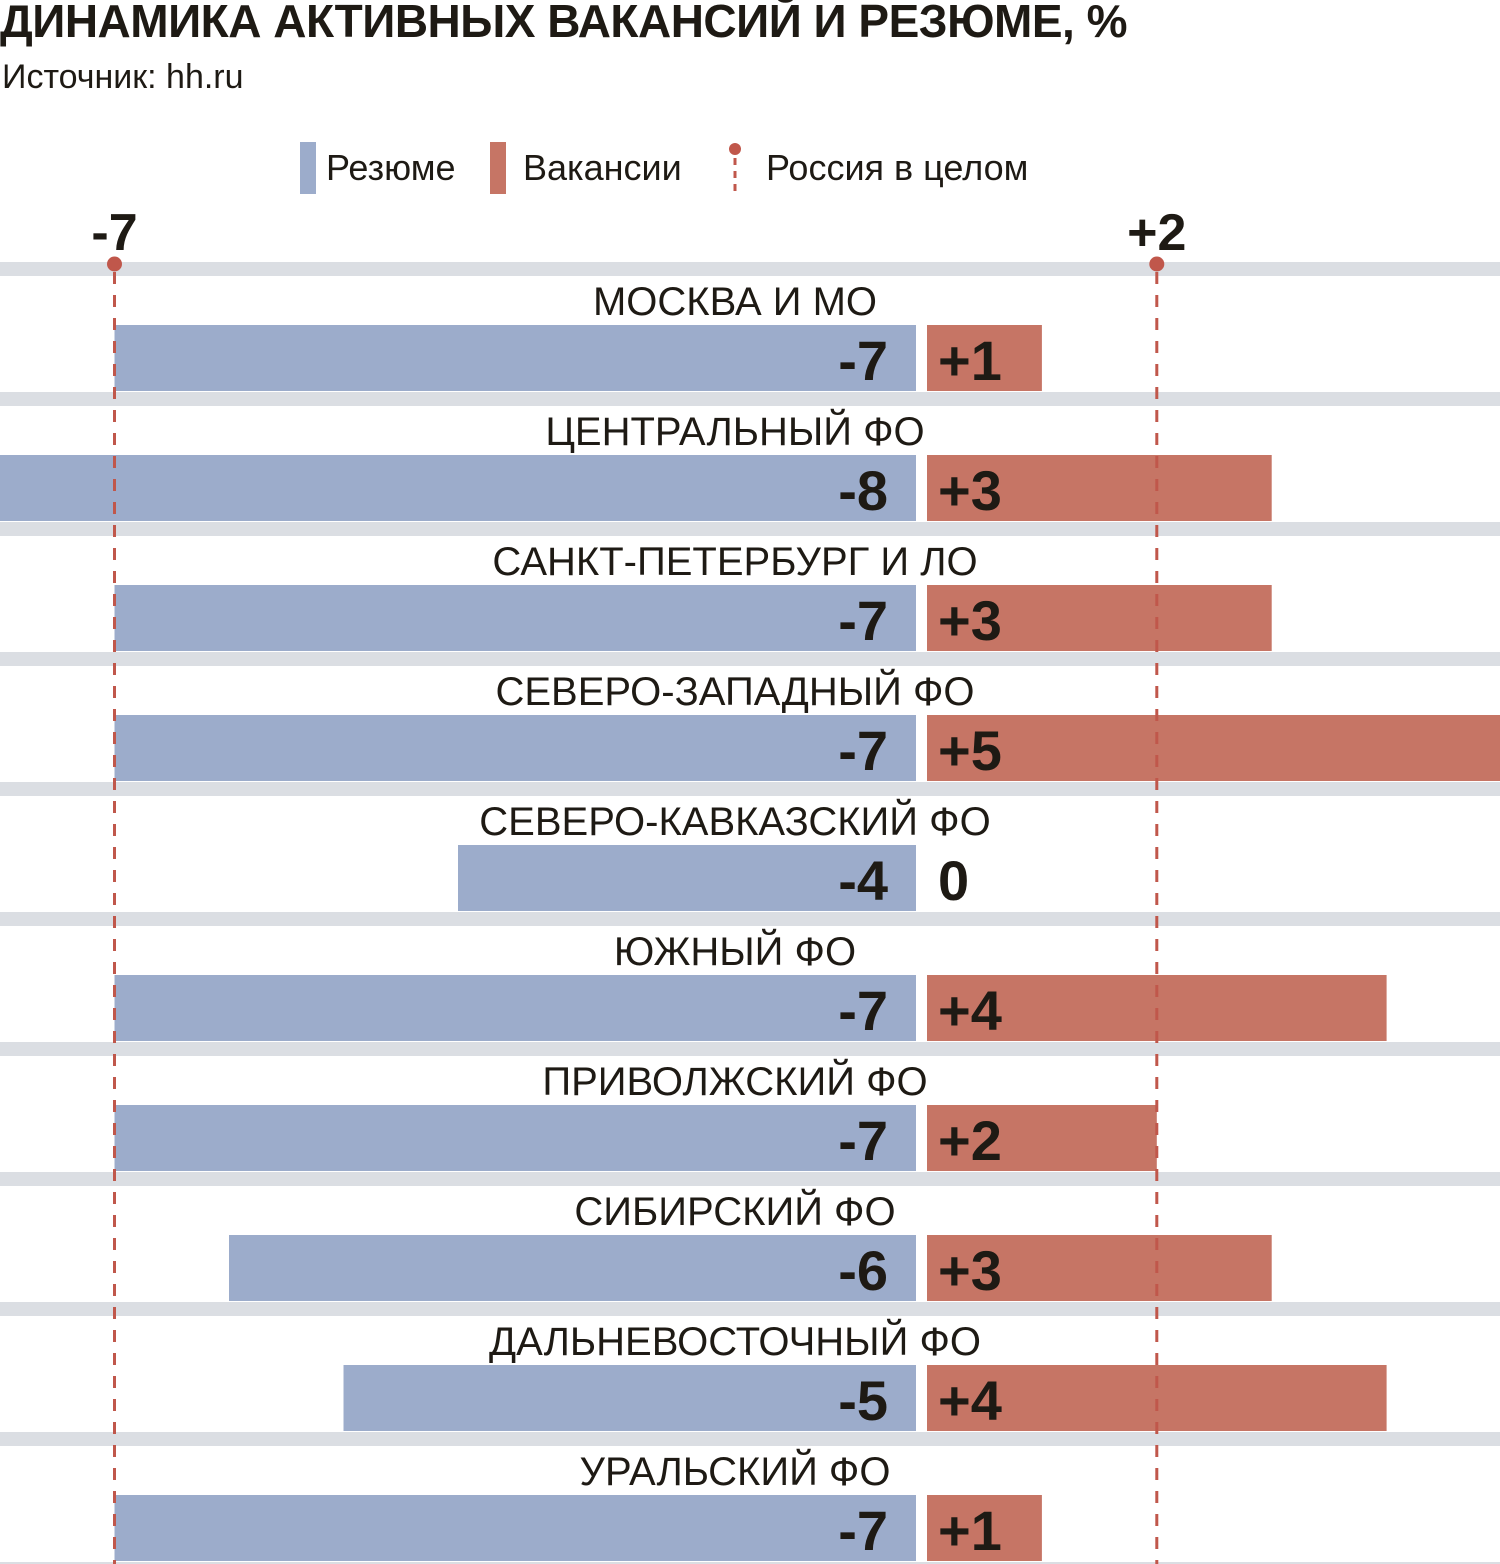  I want to click on legend-marker-russia, so click(735, 169).